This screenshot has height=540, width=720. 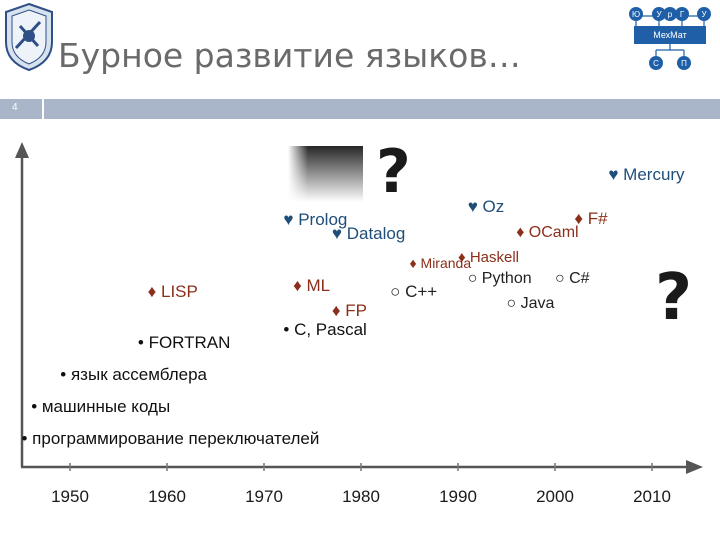 What do you see at coordinates (324, 329) in the screenshot?
I see `language-point-c-pascal: • C, Pascal` at bounding box center [324, 329].